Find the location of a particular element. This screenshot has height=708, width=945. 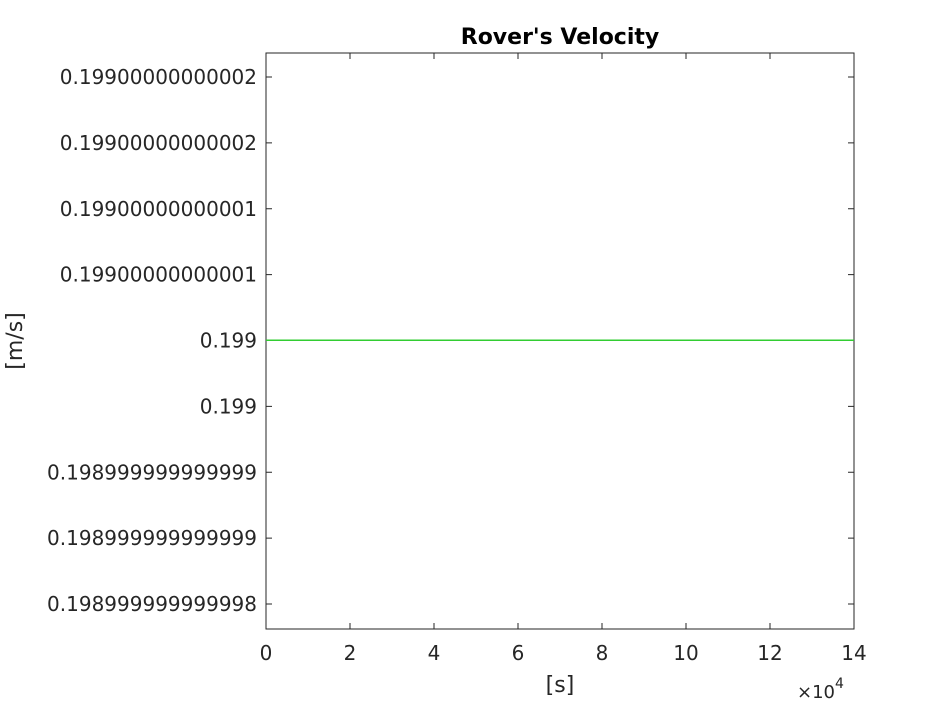

x-exponent-base: ×10 is located at coordinates (816, 692).